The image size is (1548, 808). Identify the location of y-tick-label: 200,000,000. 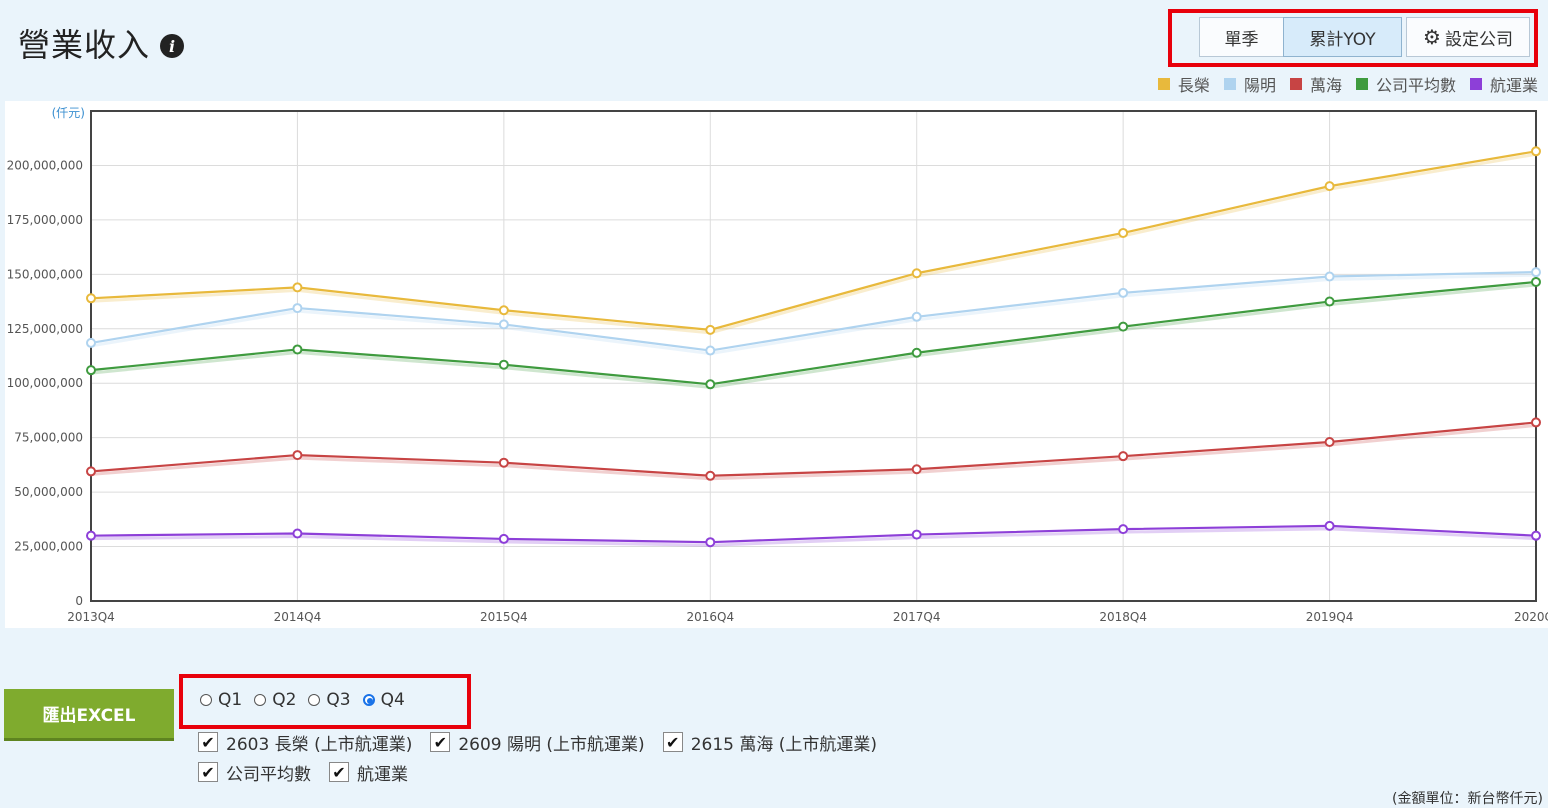
(45, 165).